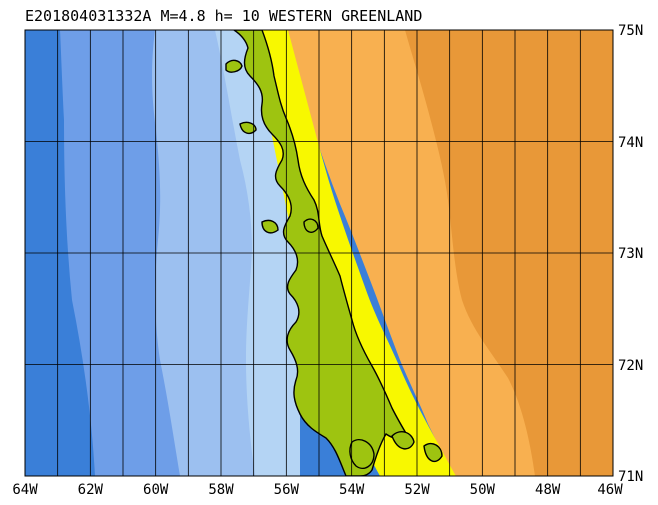 The height and width of the screenshot is (505, 658). What do you see at coordinates (630, 143) in the screenshot?
I see `lat-label-1: 74N` at bounding box center [630, 143].